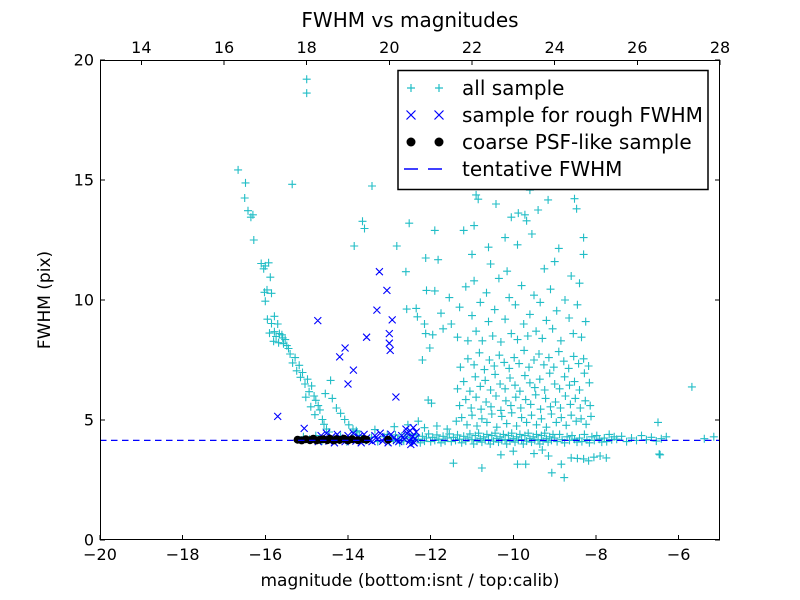 This screenshot has width=800, height=600. What do you see at coordinates (224, 47) in the screenshot?
I see `x-tick-label-top: 16` at bounding box center [224, 47].